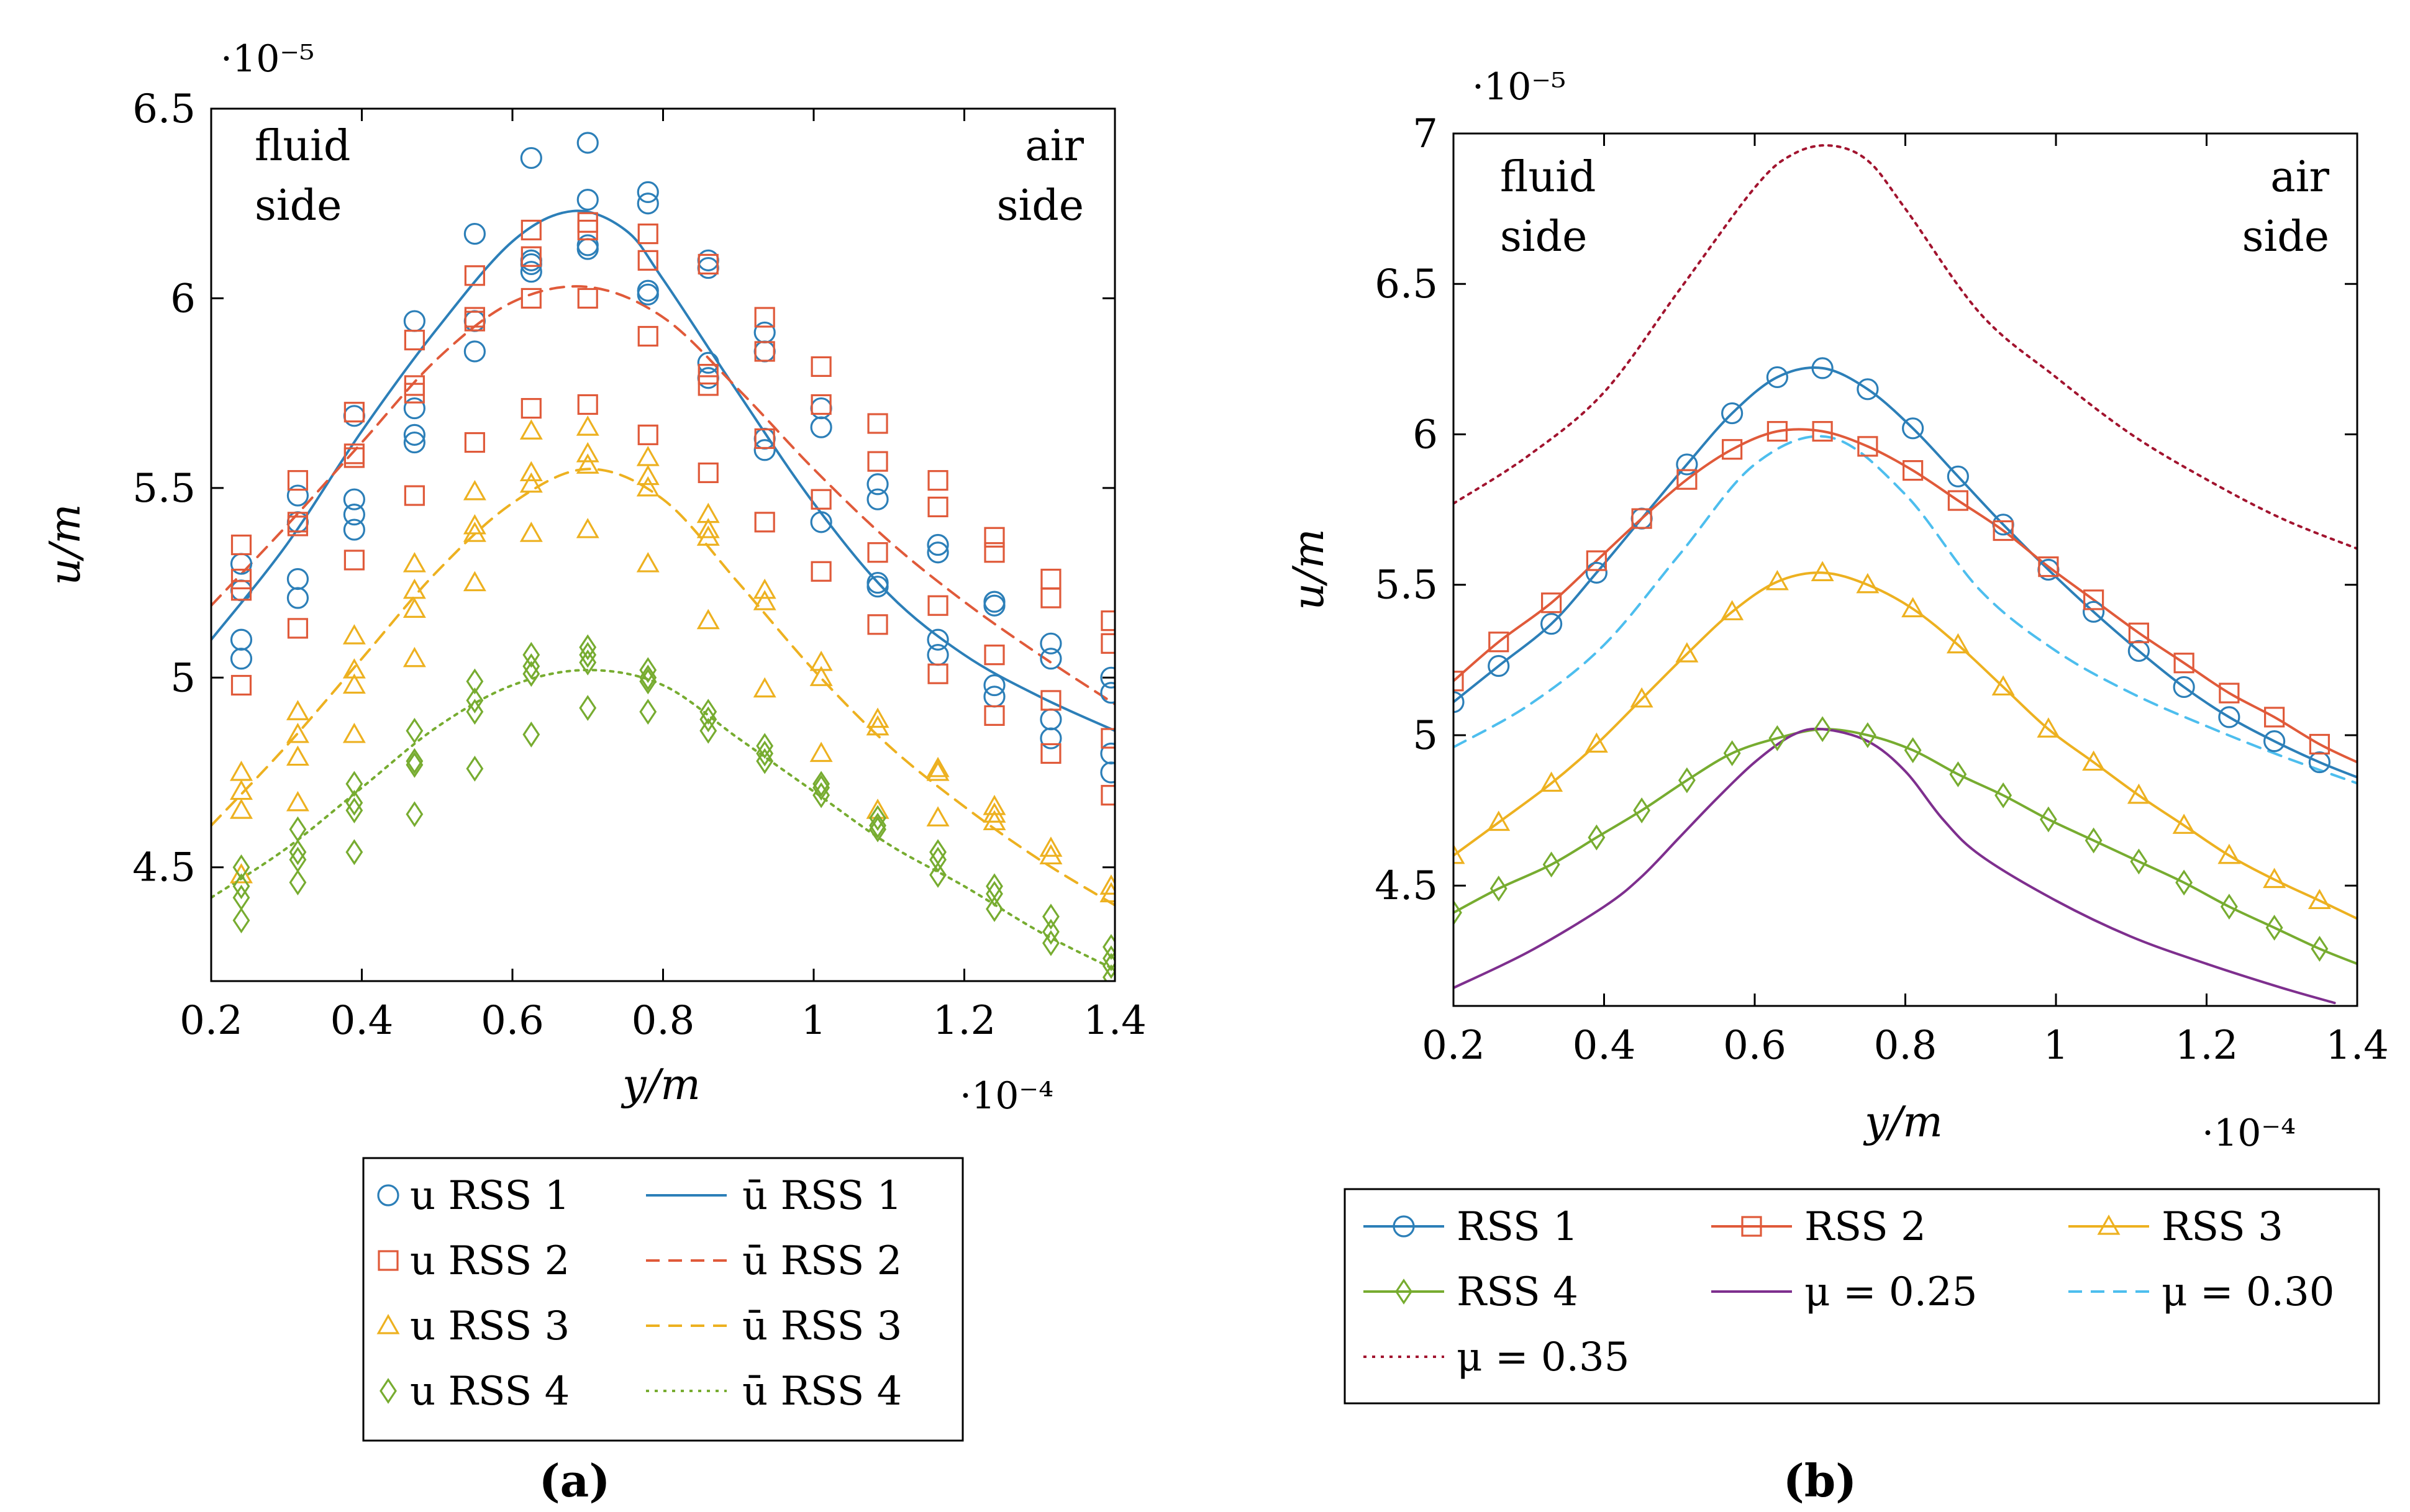 Image resolution: width=2410 pixels, height=1512 pixels. What do you see at coordinates (1543, 1357) in the screenshot?
I see `legend-label: μ = 0.35` at bounding box center [1543, 1357].